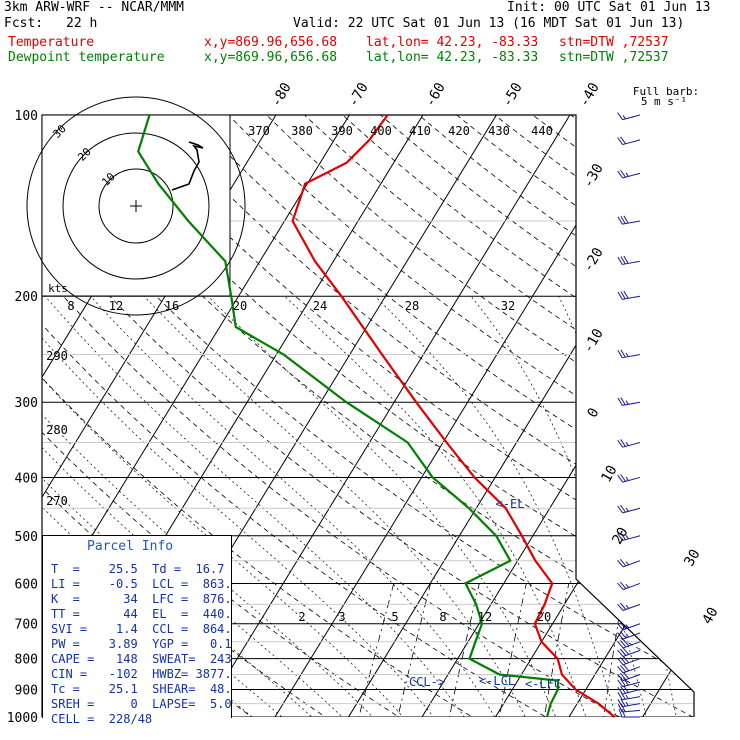  Describe the element at coordinates (141, 674) in the screenshot. I see `parcel-row: CIN = -102 HWBZ= 3877.` at that location.